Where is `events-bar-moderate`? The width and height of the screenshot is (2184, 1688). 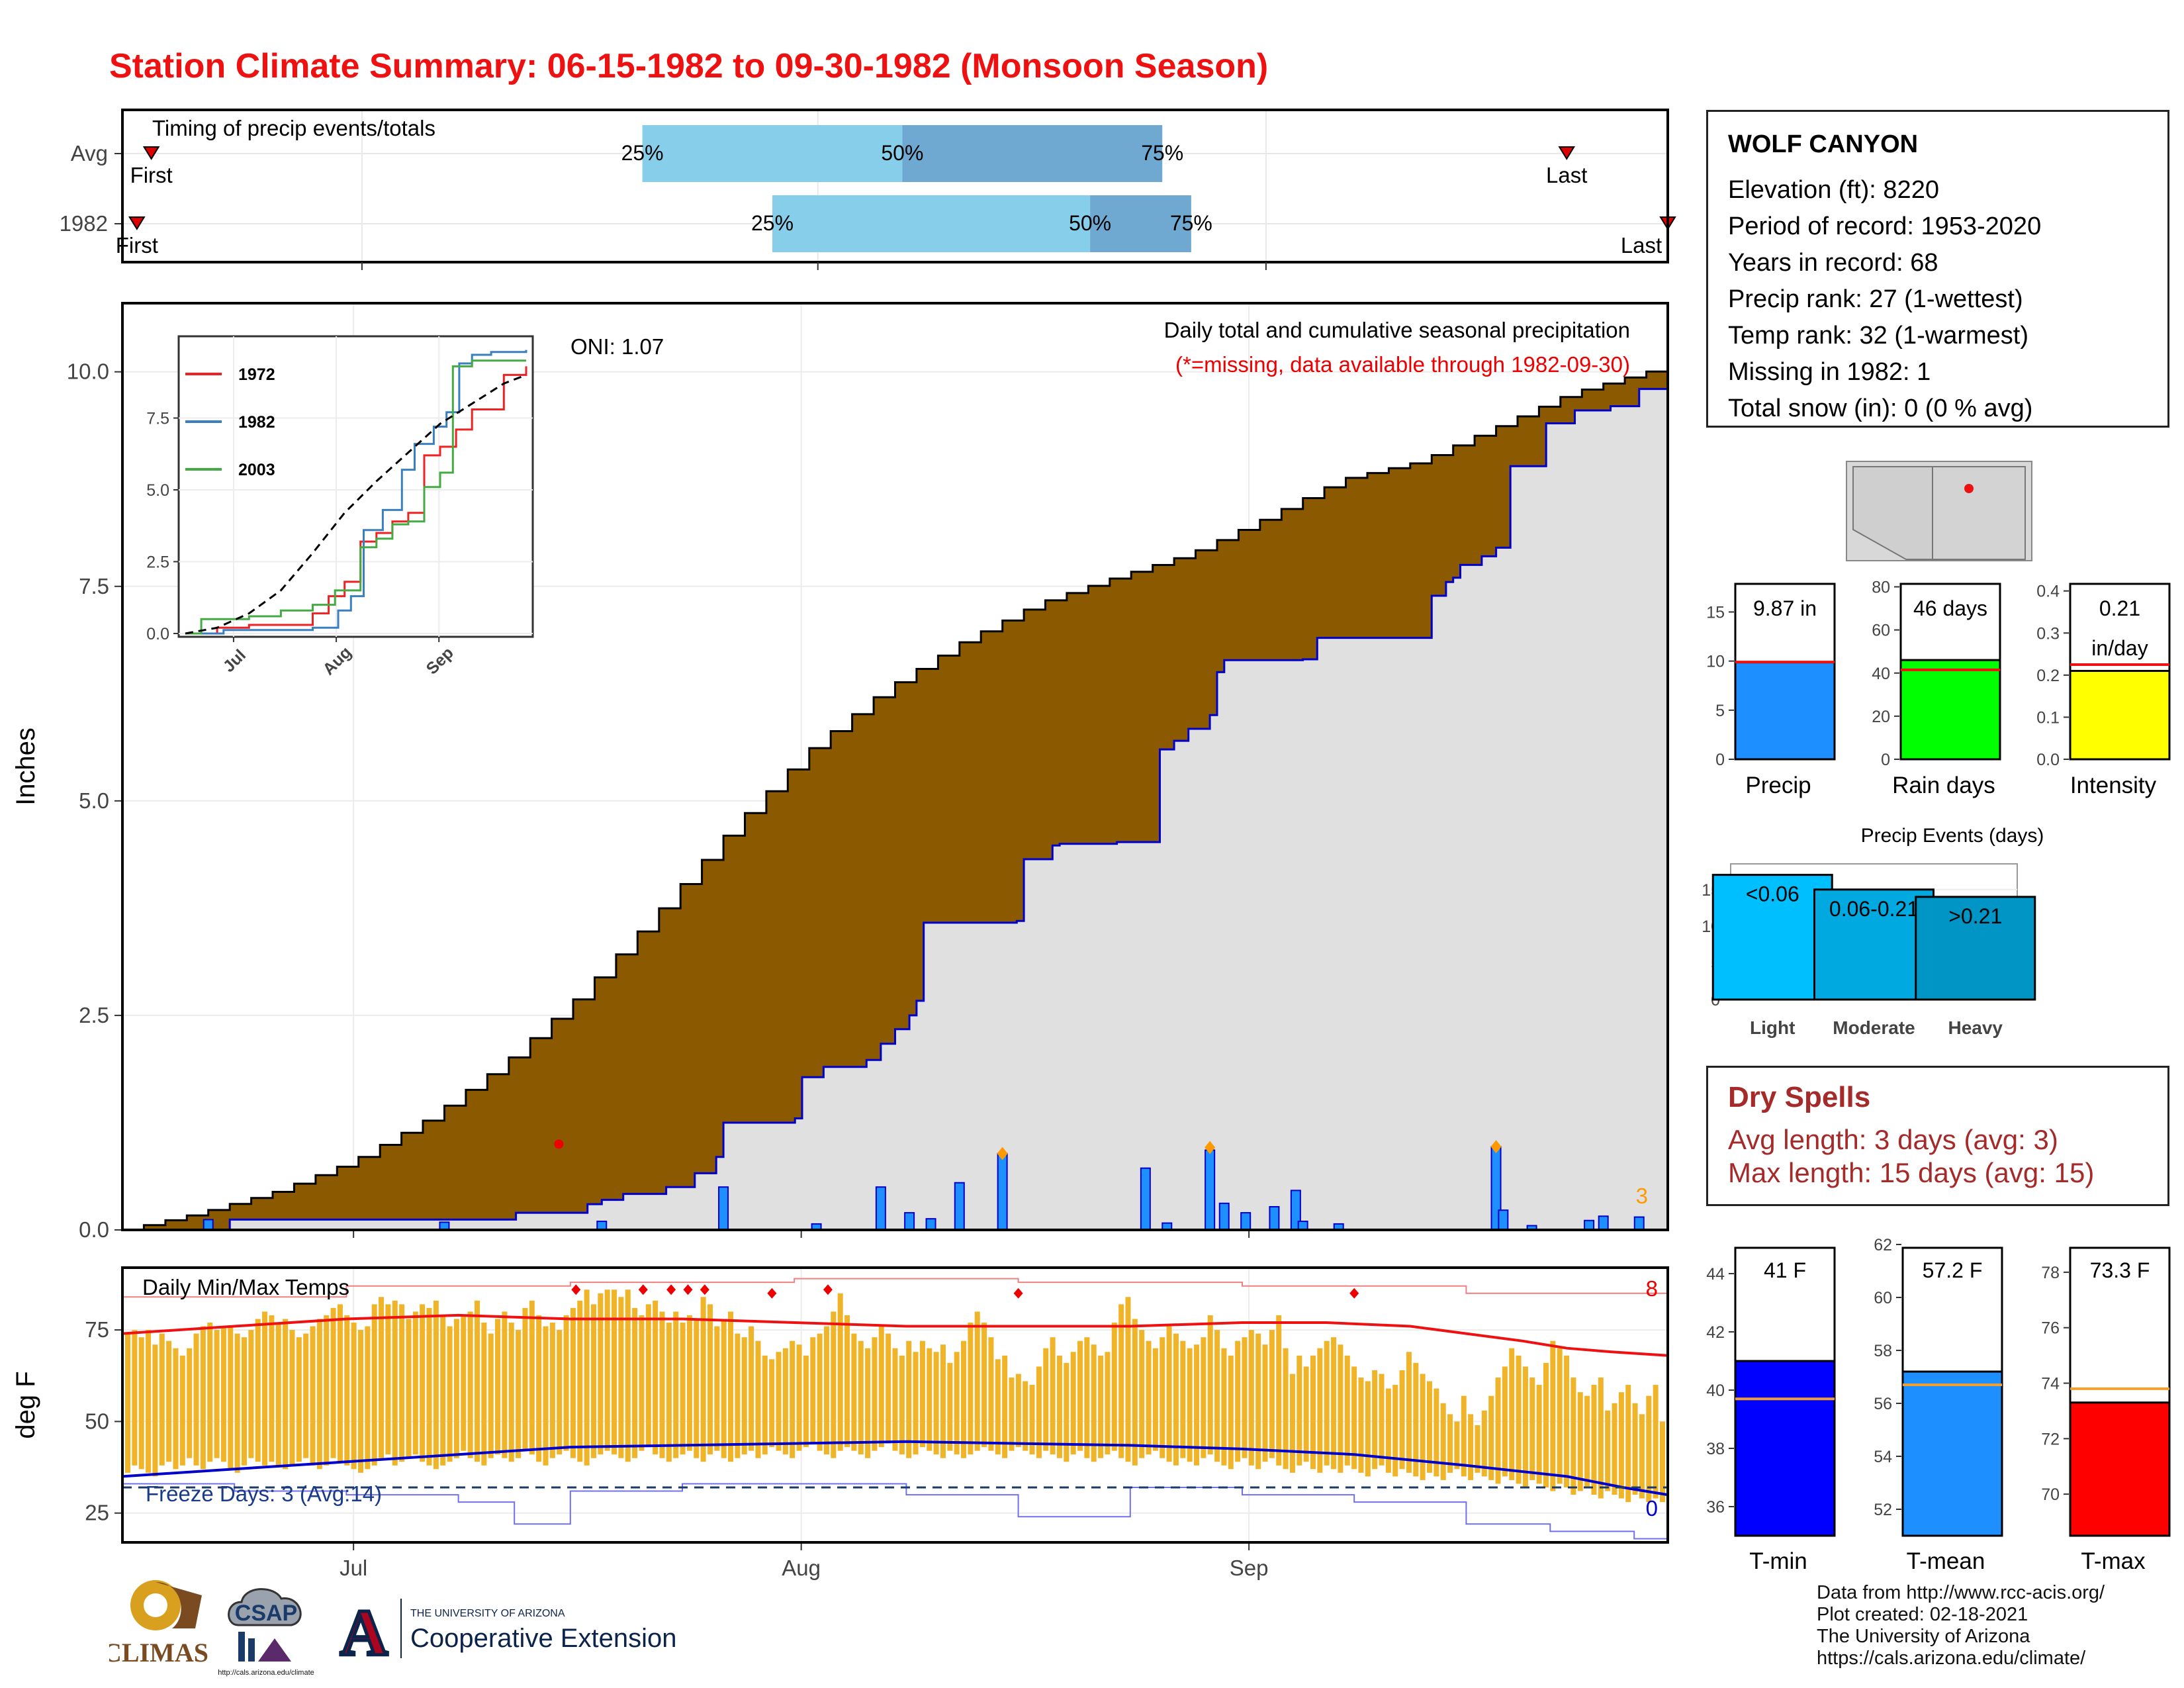 events-bar-moderate is located at coordinates (1874, 944).